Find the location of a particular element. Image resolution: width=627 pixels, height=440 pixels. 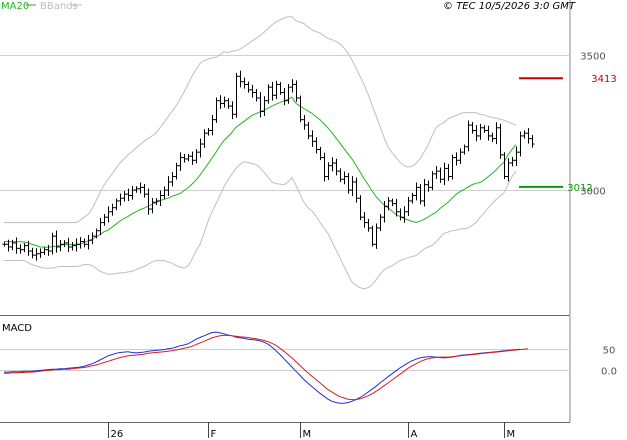

support-label: 3012 is located at coordinates (579, 188).